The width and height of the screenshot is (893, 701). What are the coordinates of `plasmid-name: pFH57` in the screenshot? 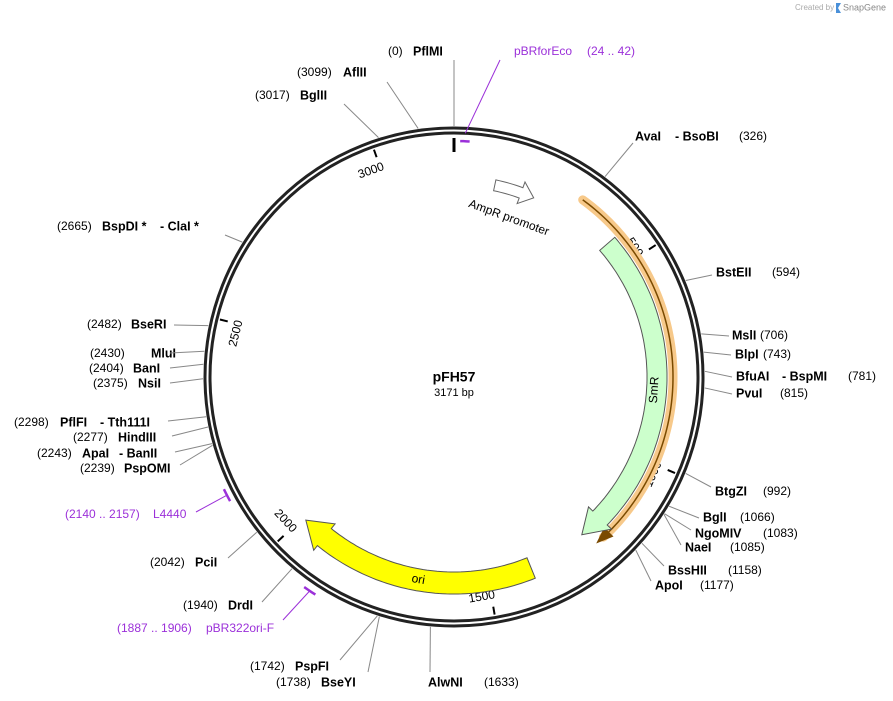 It's located at (454, 377).